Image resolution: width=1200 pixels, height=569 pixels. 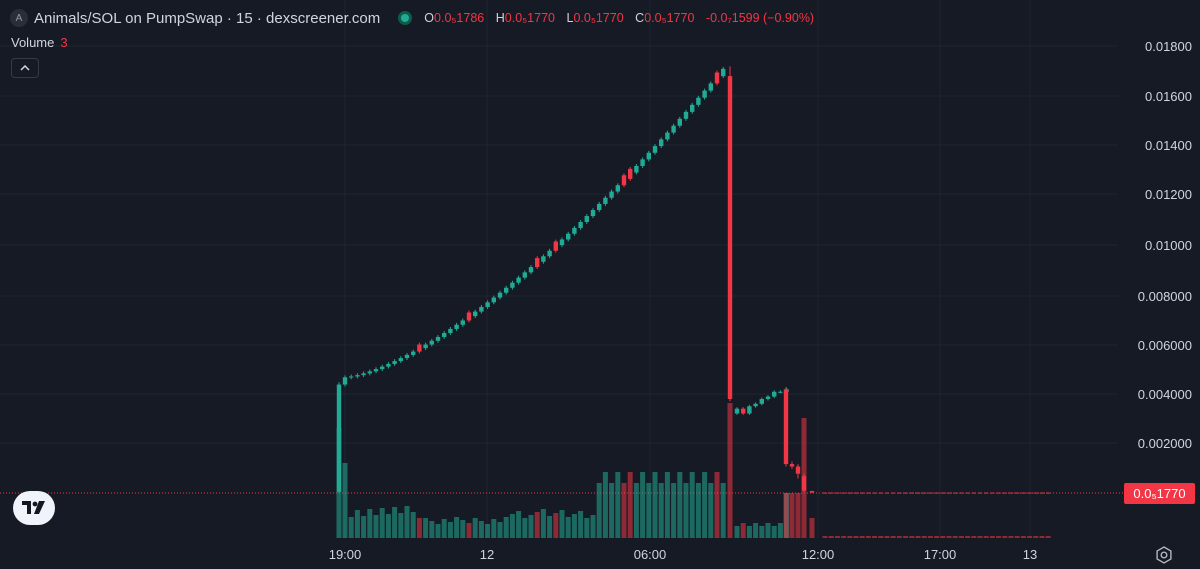 I want to click on y-tick-label: 0.01600, so click(x=1168, y=96).